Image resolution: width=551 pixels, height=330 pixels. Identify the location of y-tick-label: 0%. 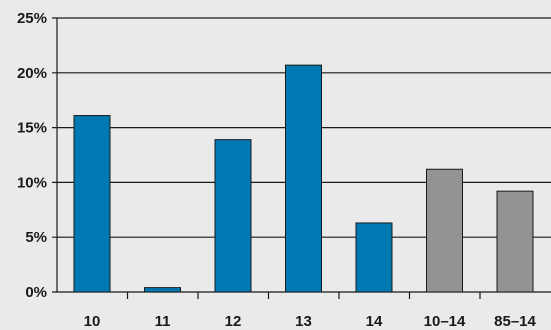
(36, 292).